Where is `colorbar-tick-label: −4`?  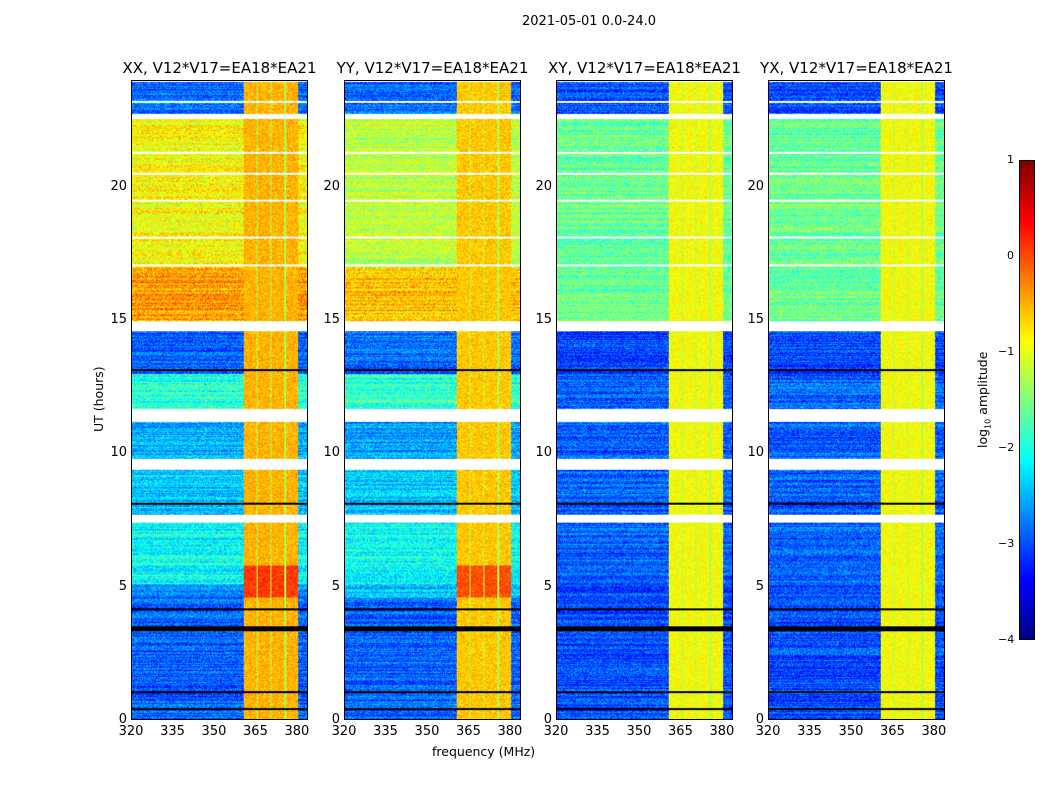 colorbar-tick-label: −4 is located at coordinates (1006, 639).